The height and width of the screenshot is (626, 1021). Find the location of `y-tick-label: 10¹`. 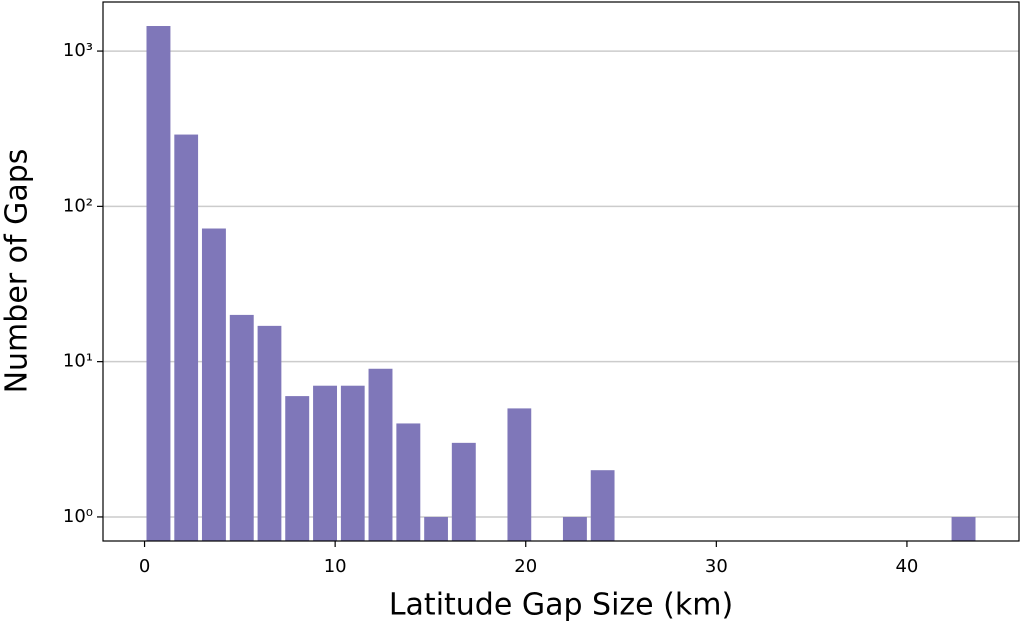

y-tick-label: 10¹ is located at coordinates (78, 361).